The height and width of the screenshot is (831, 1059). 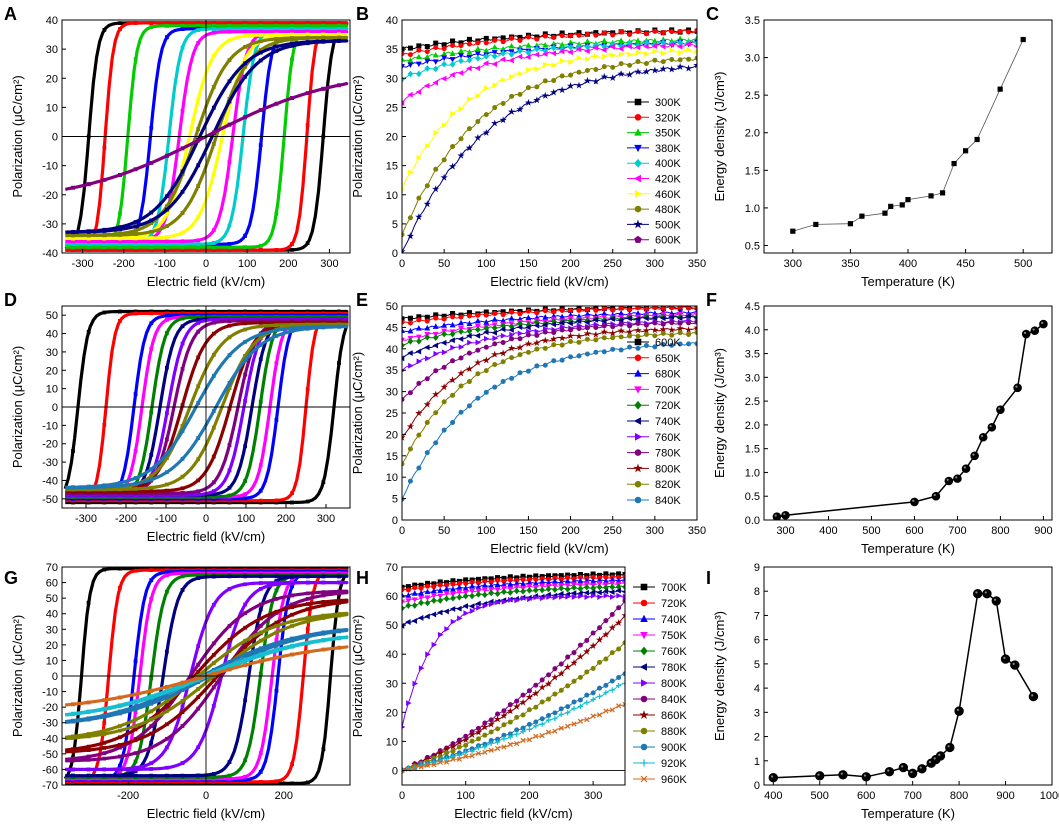 I want to click on loop-line-460K, so click(x=207, y=136).